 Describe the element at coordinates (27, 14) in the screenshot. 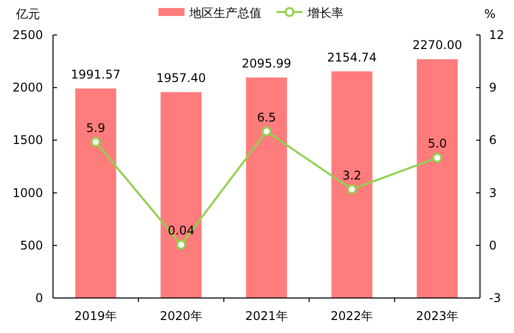

I see `y-axis-title: 亿元` at that location.